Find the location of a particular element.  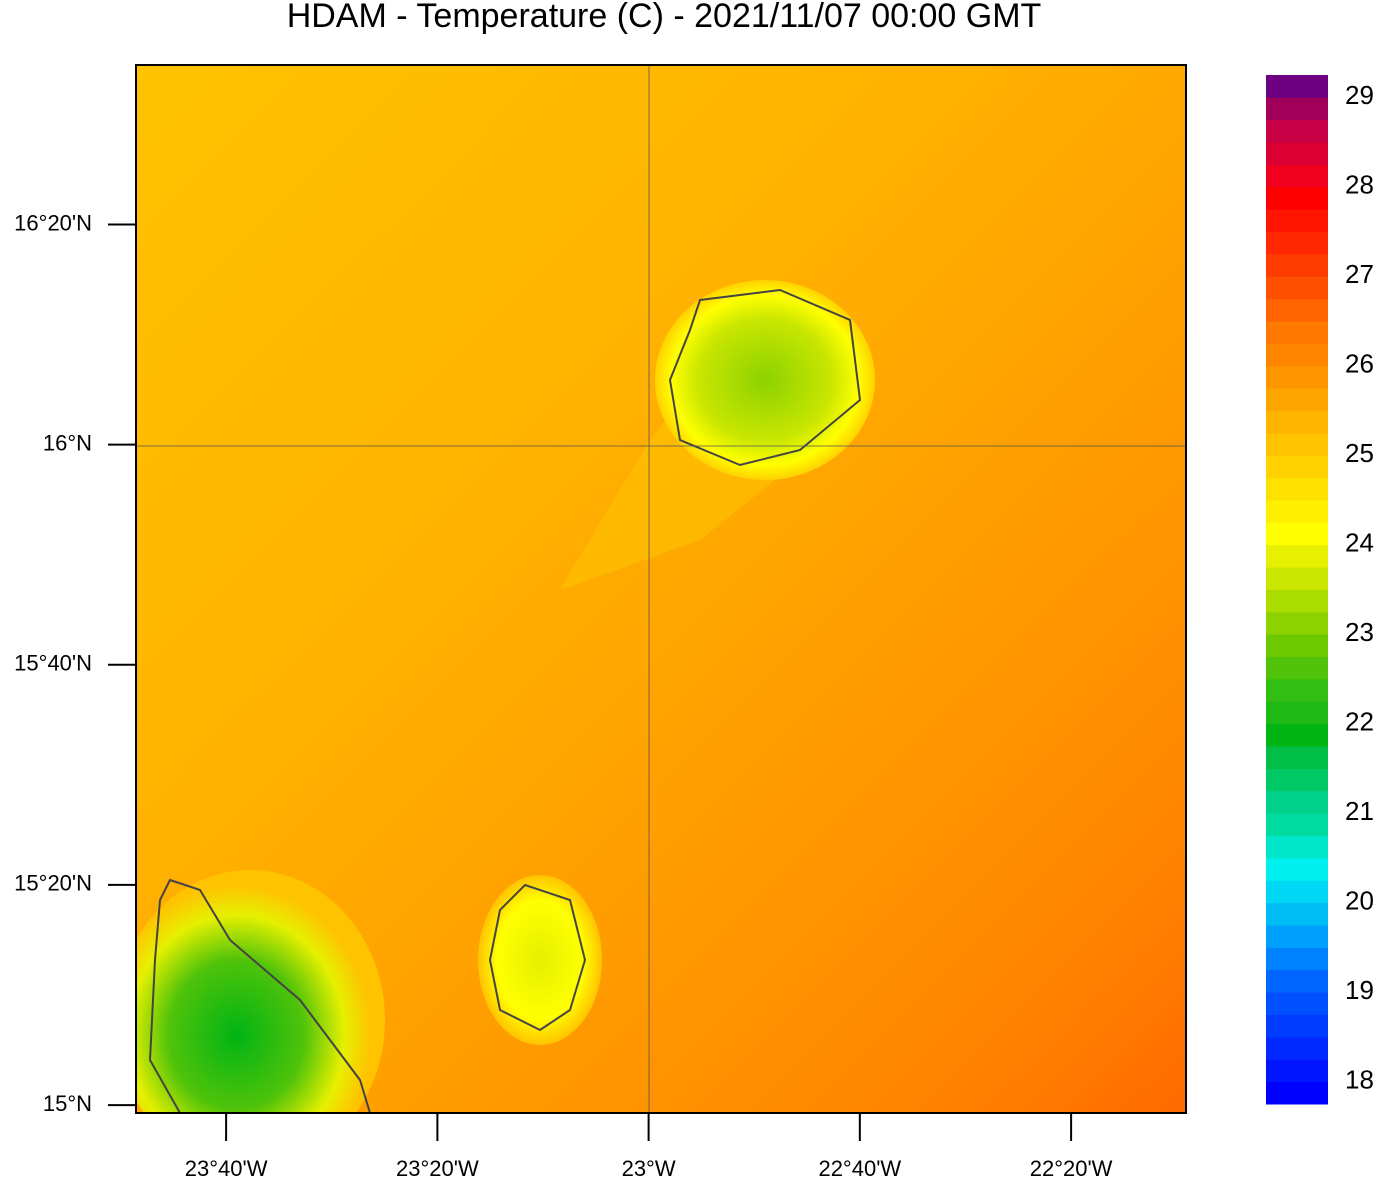

island-santiago is located at coordinates (260, 991).